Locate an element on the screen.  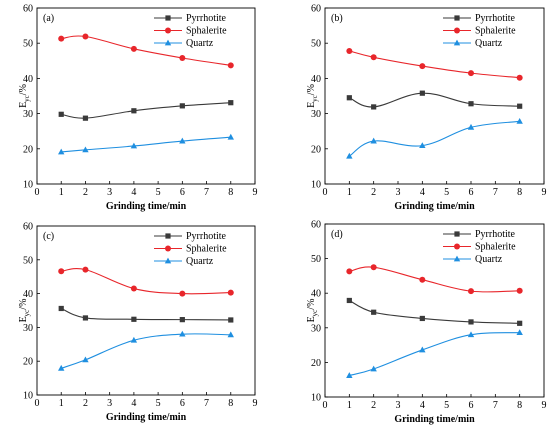
x-tick-label: 3 is located at coordinates (398, 405).